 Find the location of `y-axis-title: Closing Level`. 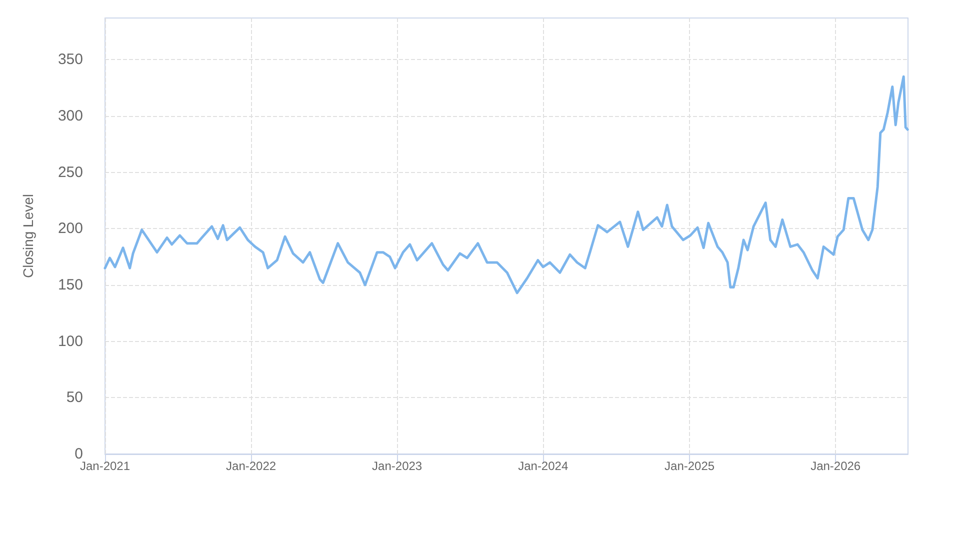

y-axis-title: Closing Level is located at coordinates (28, 236).